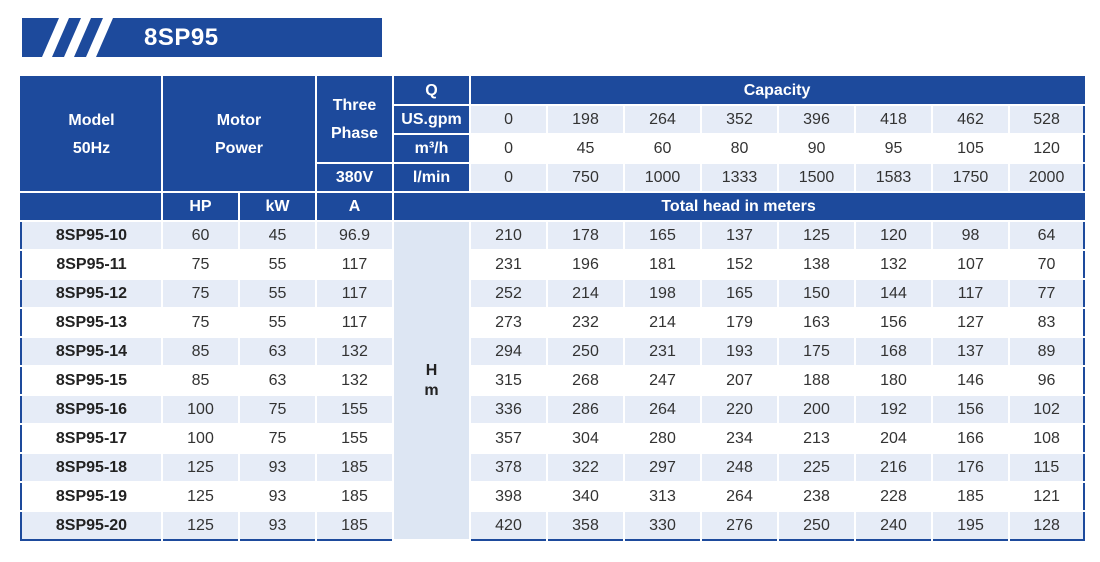 This screenshot has height=562, width=1100. I want to click on model-cell: 8SP95-17, so click(92, 439).